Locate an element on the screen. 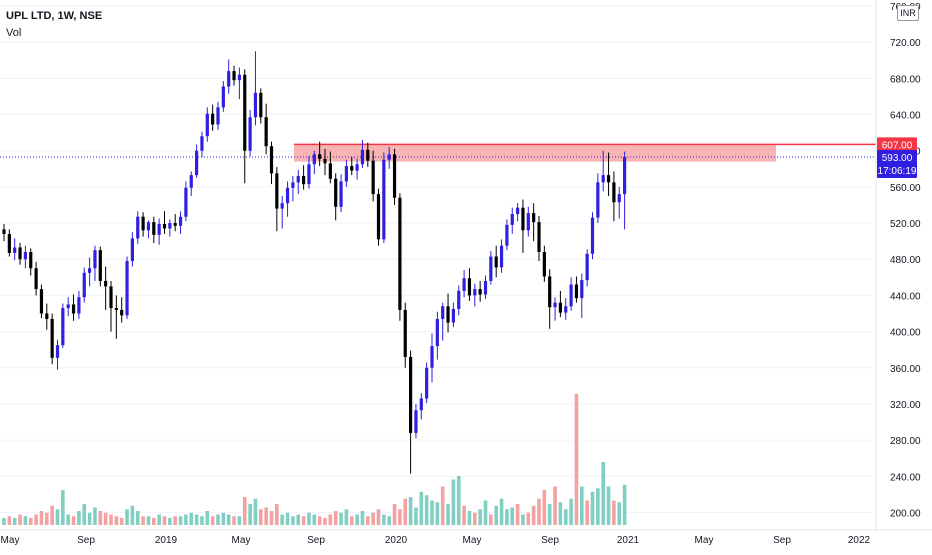 The image size is (932, 555). resistance-price-tag is located at coordinates (897, 144).